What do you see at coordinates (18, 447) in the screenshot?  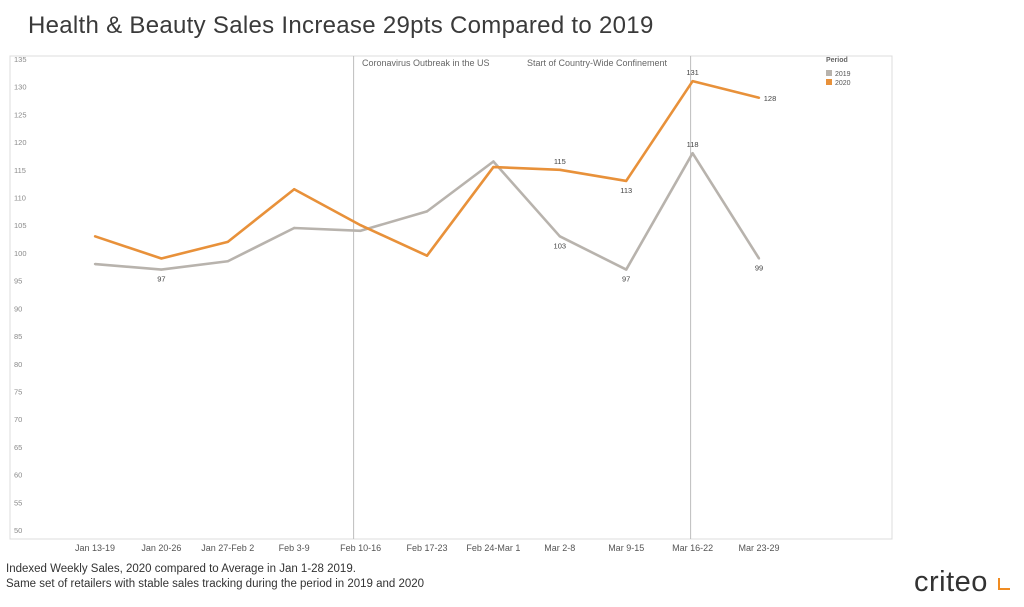 I see `y-tick-label: 65` at bounding box center [18, 447].